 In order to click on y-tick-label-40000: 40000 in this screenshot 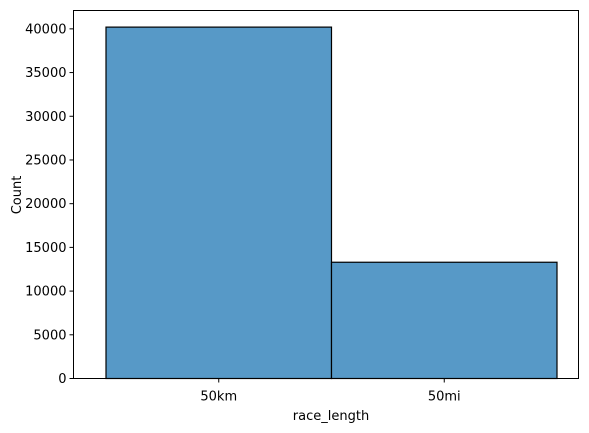, I will do `click(45, 29)`.